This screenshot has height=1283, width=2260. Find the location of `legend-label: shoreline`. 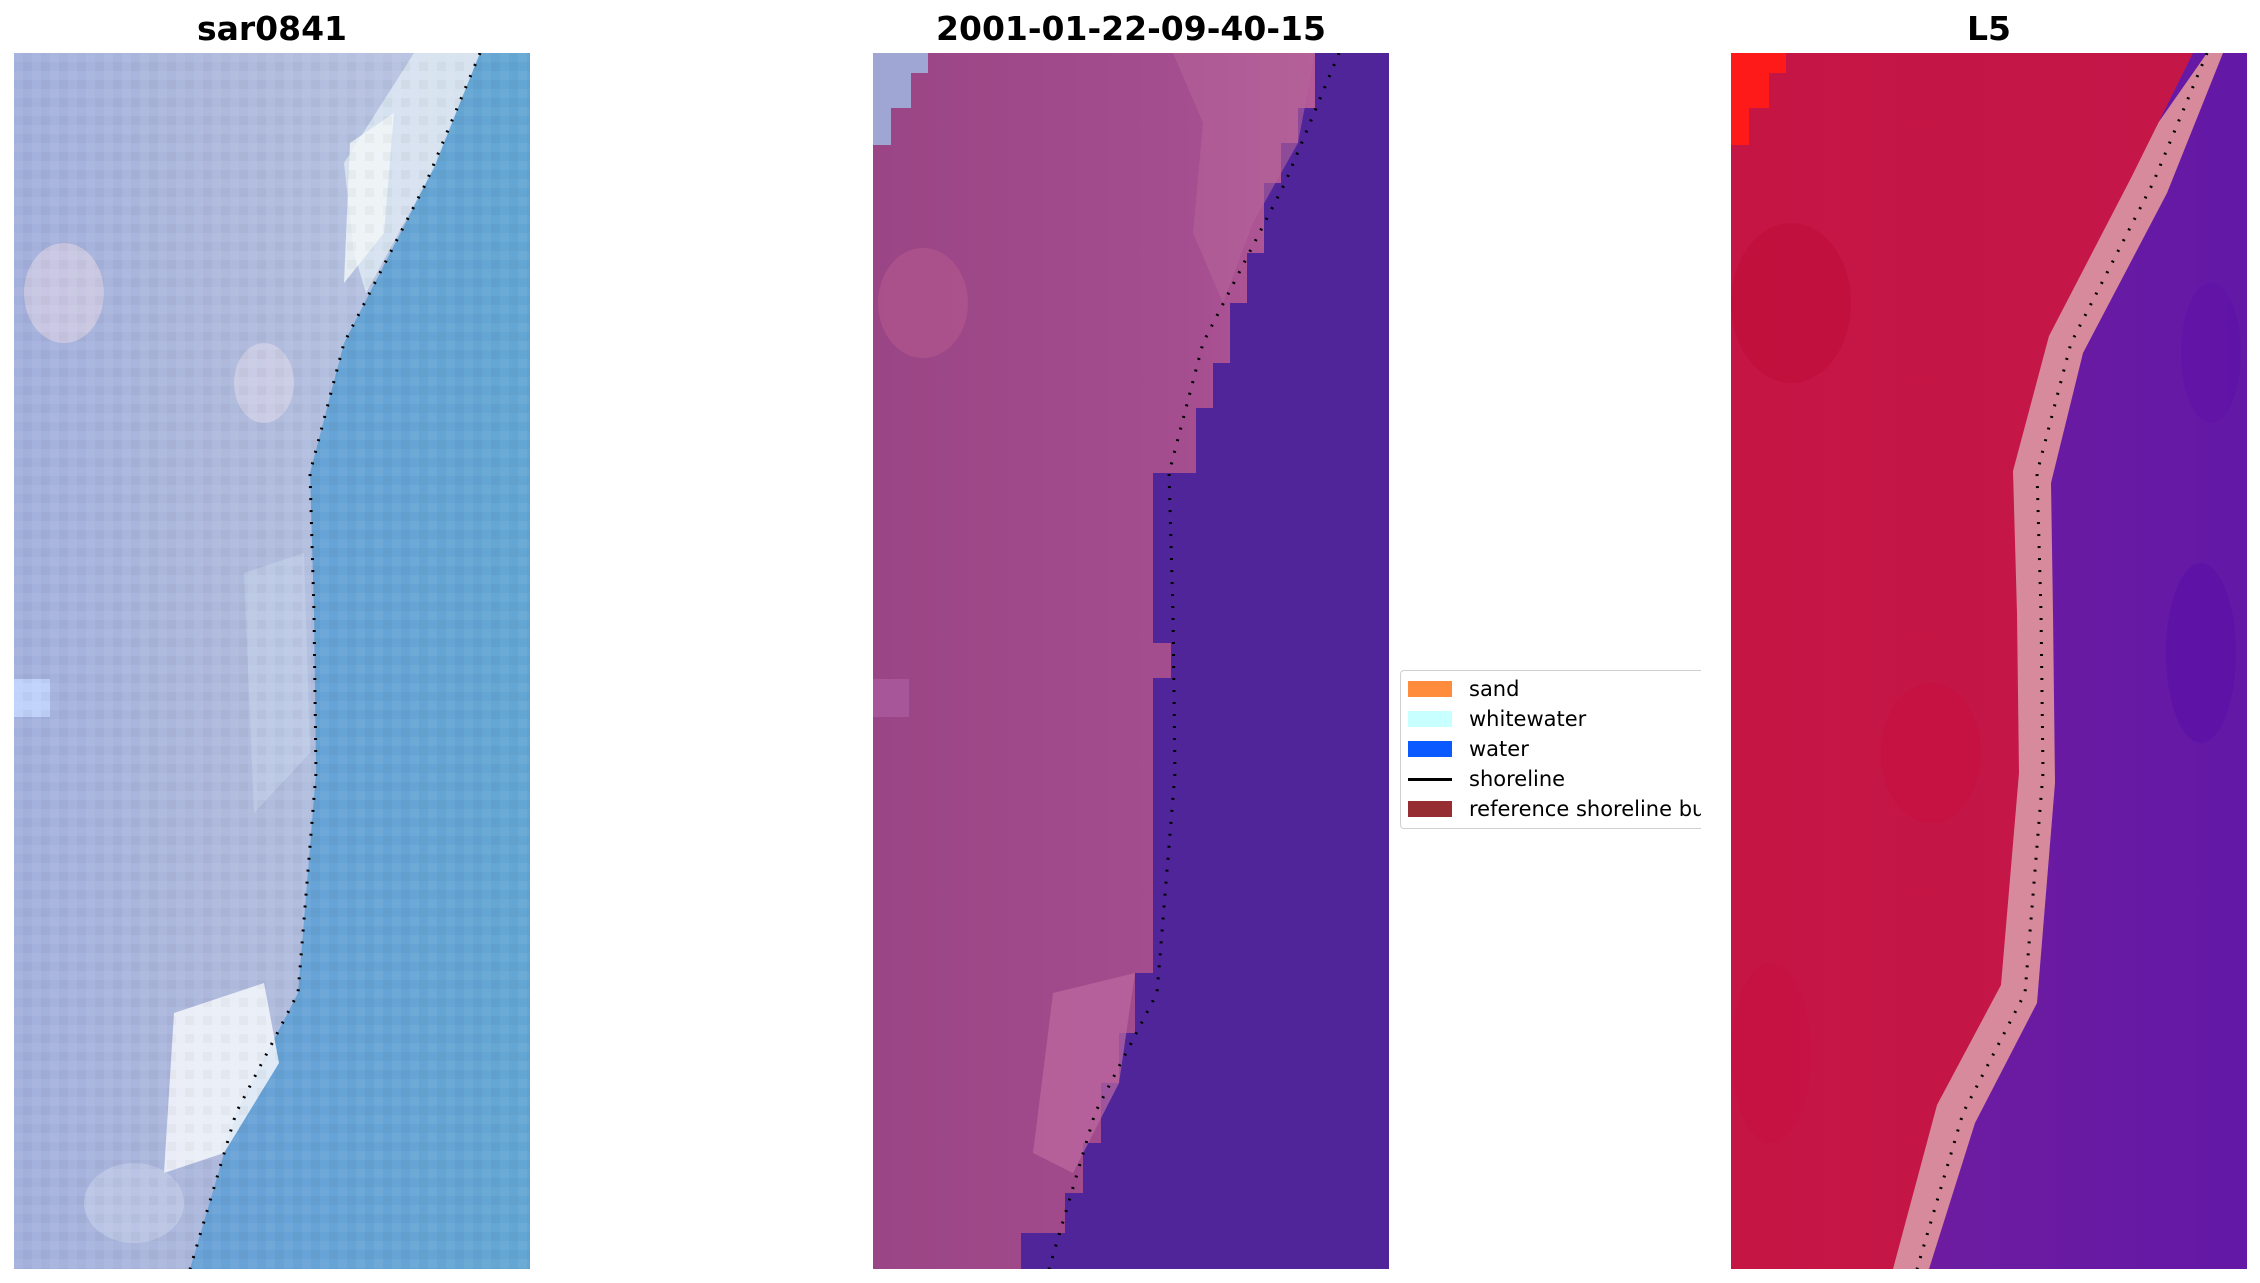

legend-label: shoreline is located at coordinates (1517, 779).